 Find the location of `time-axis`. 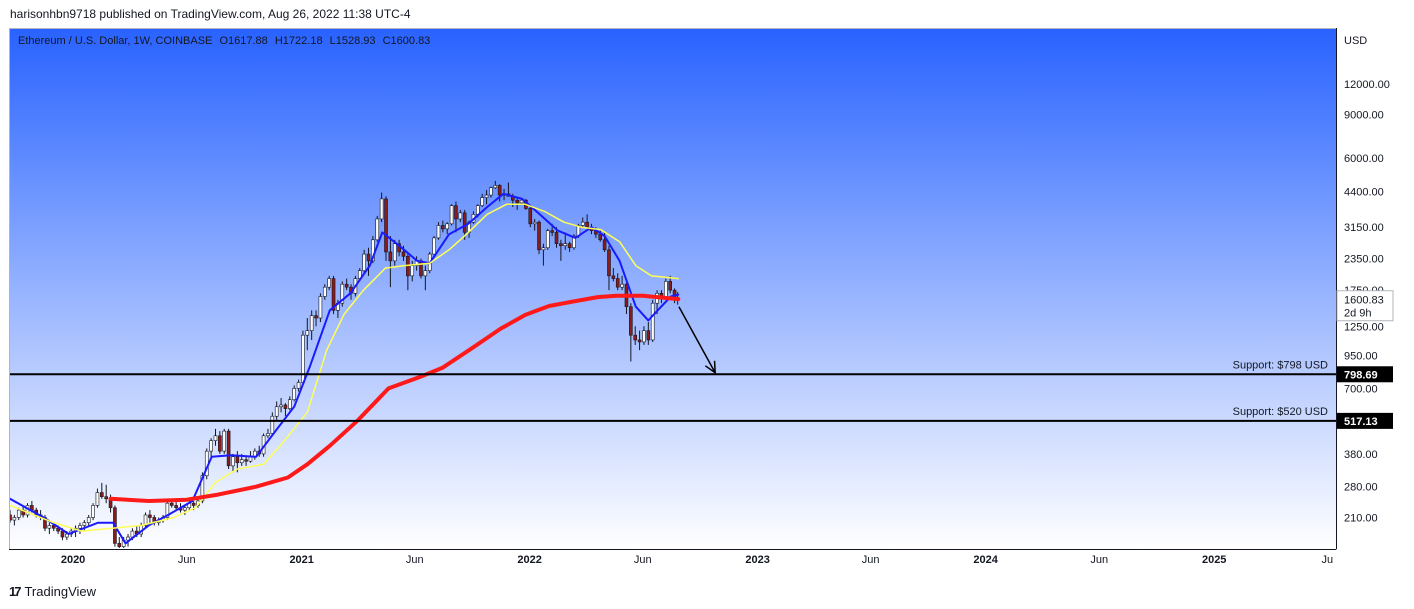

time-axis is located at coordinates (672, 560).